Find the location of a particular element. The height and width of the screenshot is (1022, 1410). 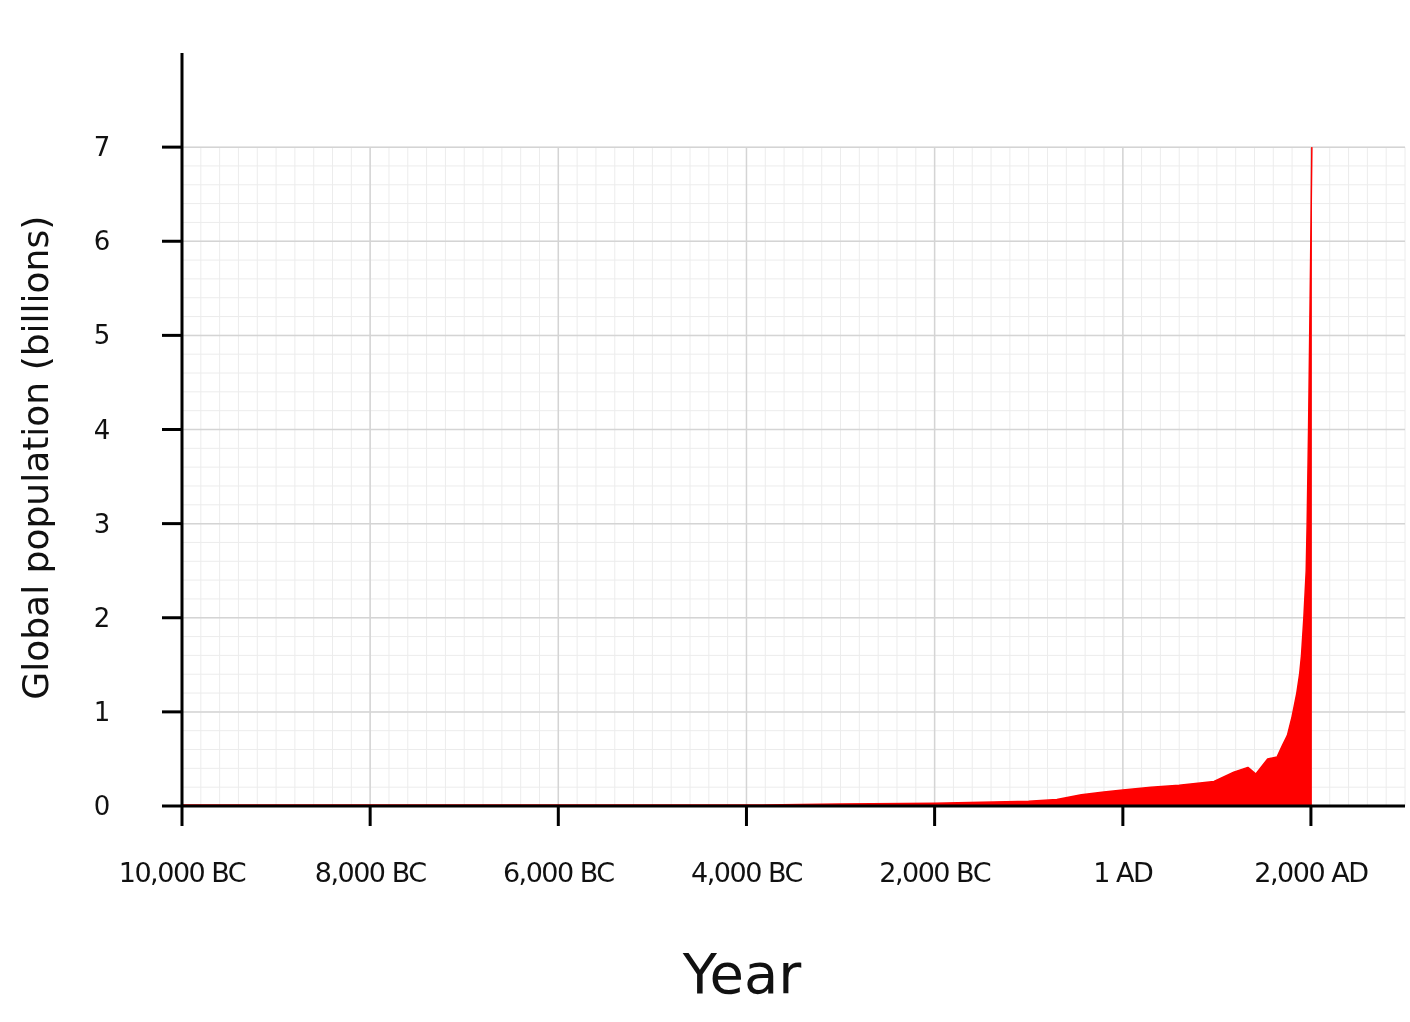

y-tick-label: 3 is located at coordinates (102, 523).